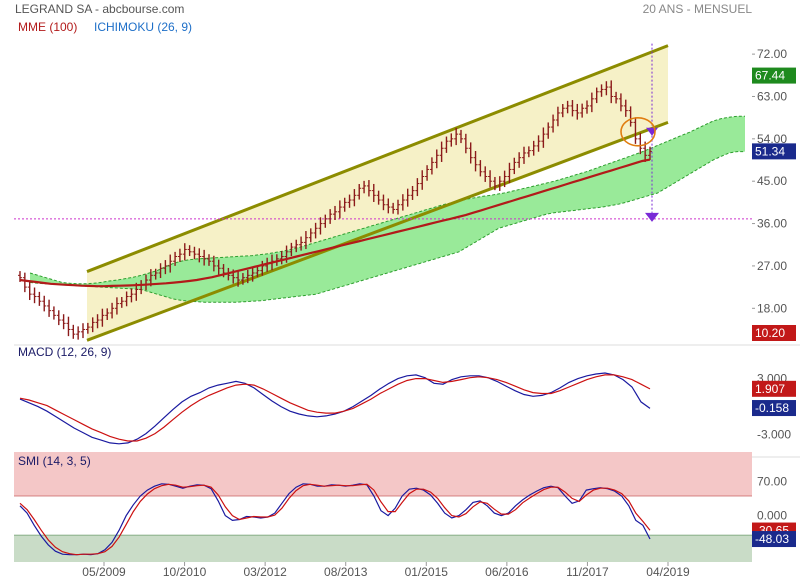  What do you see at coordinates (774, 435) in the screenshot?
I see `macd-tick-label: -3.000` at bounding box center [774, 435].